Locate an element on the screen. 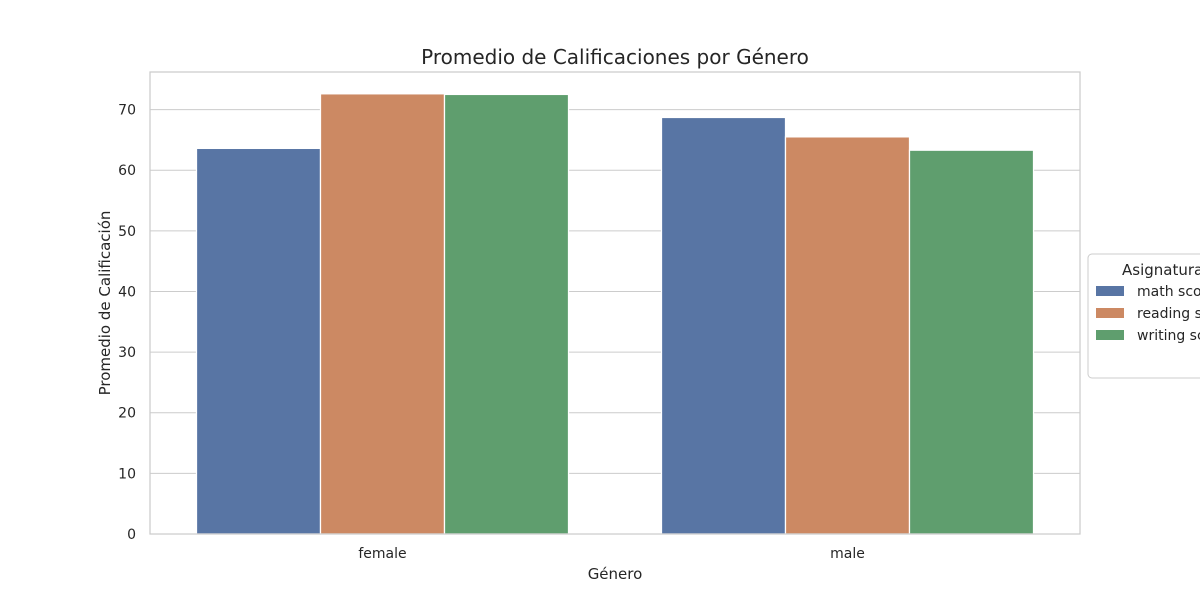 The image size is (1200, 600). y-tick-label: 0 is located at coordinates (131, 535).